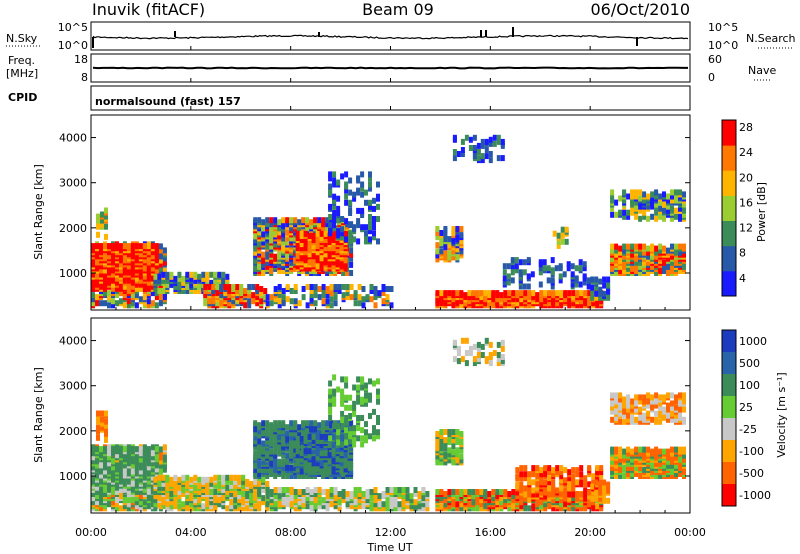  Describe the element at coordinates (489, 293) in the screenshot. I see `cell-1949` at that location.